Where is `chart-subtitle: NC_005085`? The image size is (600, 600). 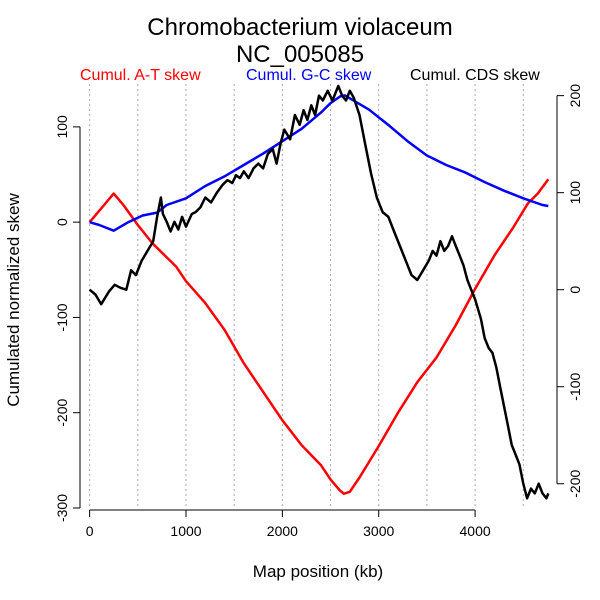 chart-subtitle: NC_005085 is located at coordinates (300, 54).